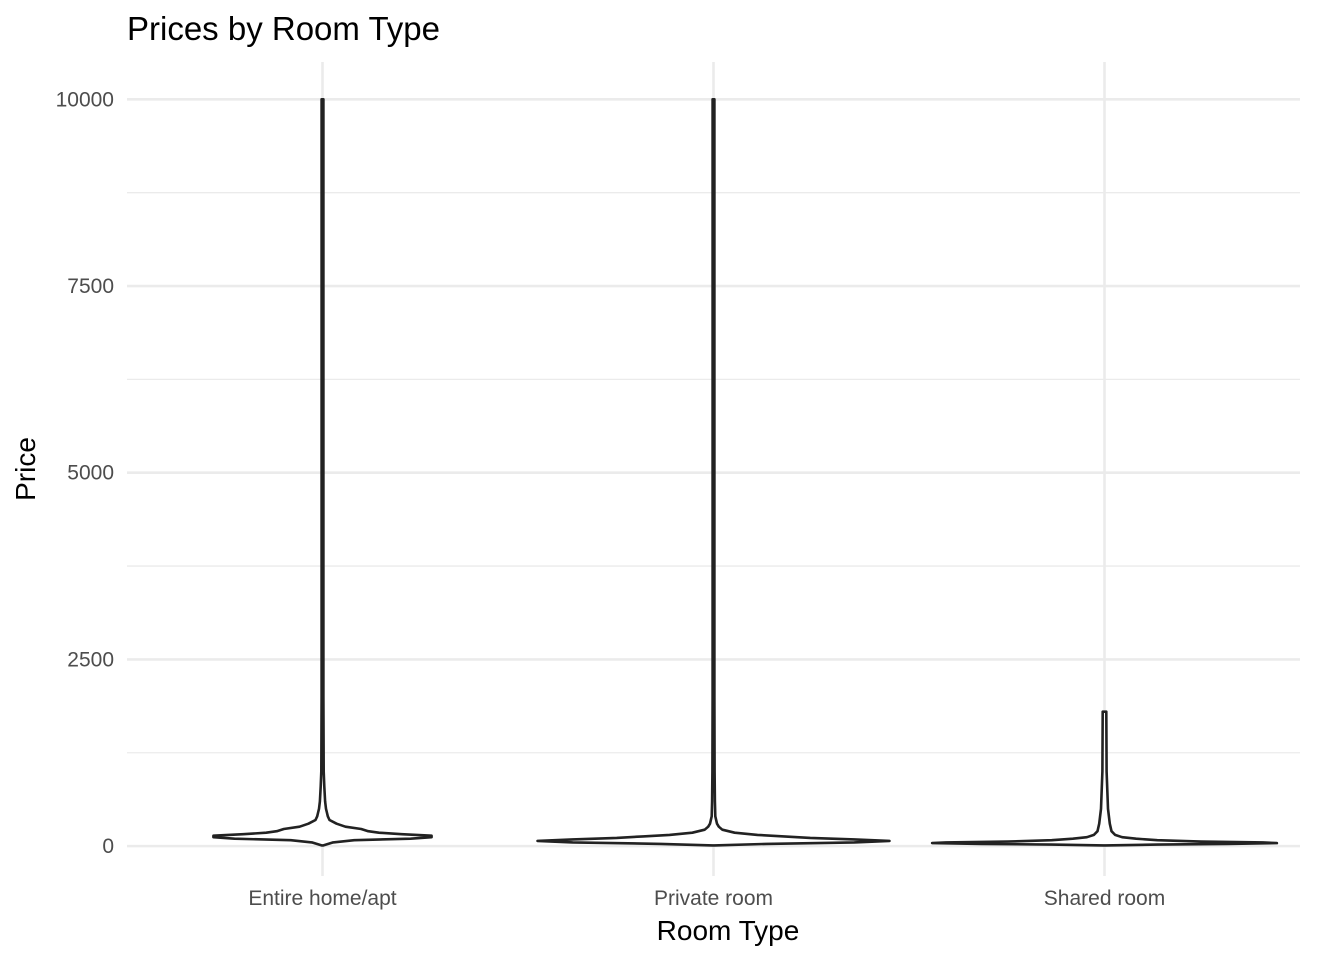 This screenshot has height=960, width=1344. What do you see at coordinates (322, 898) in the screenshot?
I see `x-tick-label: Entire home/apt` at bounding box center [322, 898].